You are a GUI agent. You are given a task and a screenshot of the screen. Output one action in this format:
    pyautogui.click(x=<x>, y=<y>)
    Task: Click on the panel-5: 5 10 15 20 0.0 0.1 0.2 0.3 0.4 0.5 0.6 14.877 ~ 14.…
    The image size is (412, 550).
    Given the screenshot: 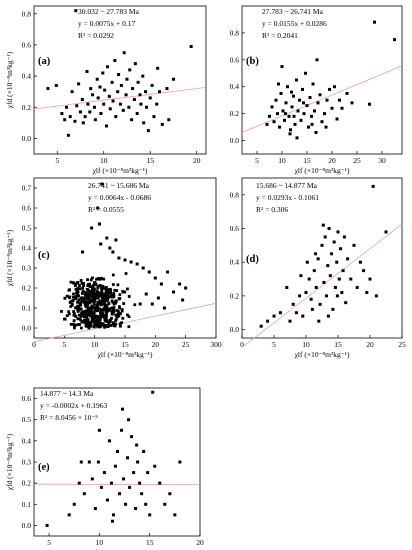 What is the action you would take?
    pyautogui.click(x=104, y=468)
    